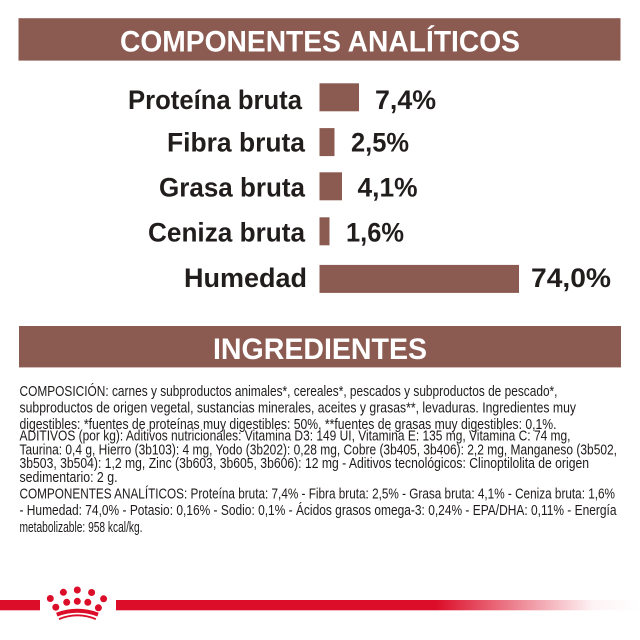  I want to click on svg-text: INGREDIENTES, so click(320, 349).